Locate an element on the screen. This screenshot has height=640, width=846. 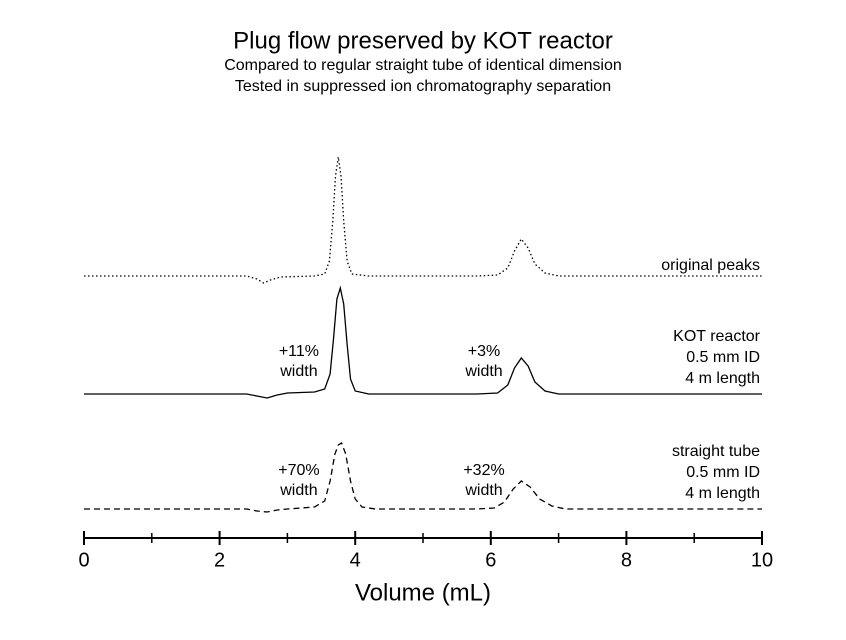
peak-annotation: +11% is located at coordinates (299, 351).